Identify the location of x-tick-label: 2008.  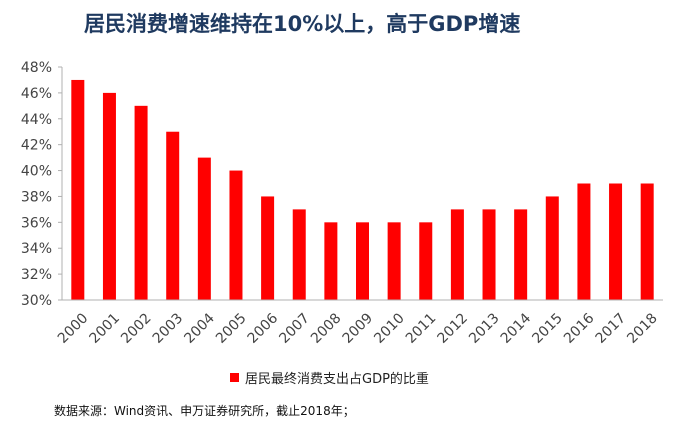
(326, 328).